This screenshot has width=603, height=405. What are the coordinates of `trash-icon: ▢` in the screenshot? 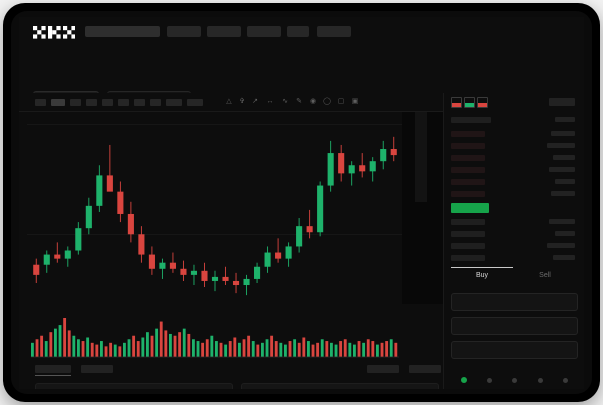 It's located at (341, 101).